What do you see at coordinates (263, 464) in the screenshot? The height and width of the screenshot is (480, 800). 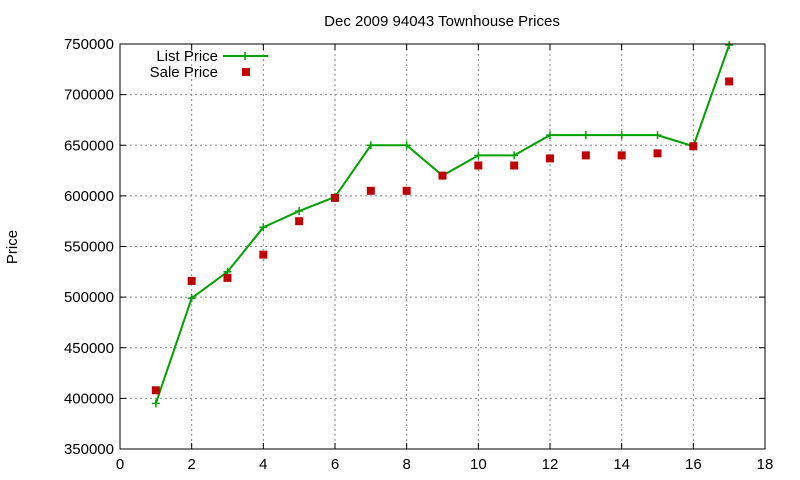 I see `x-tick-label: 4` at bounding box center [263, 464].